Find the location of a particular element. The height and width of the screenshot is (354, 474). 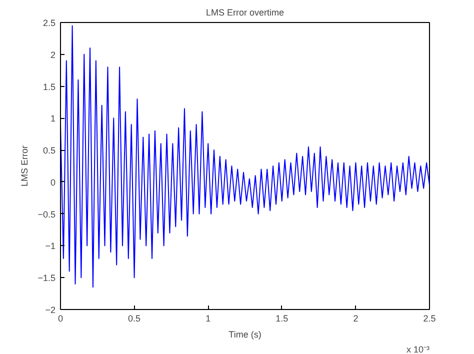

x-tick-label: 2.5 is located at coordinates (429, 319).